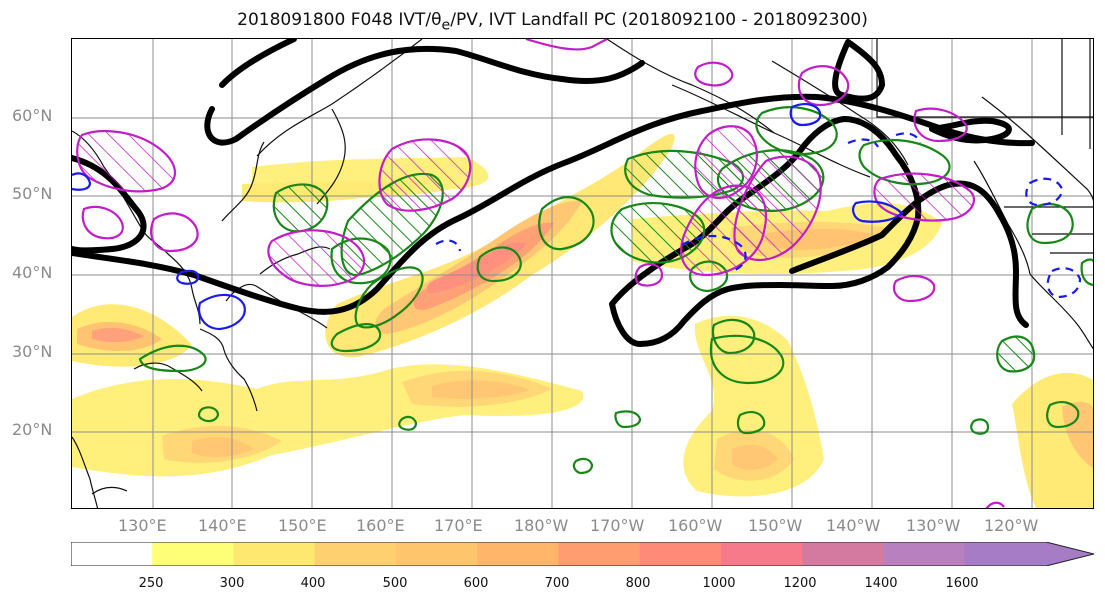 The image size is (1105, 603). Describe the element at coordinates (1029, 554) in the screenshot. I see `colorbar-bin-1600plus` at that location.